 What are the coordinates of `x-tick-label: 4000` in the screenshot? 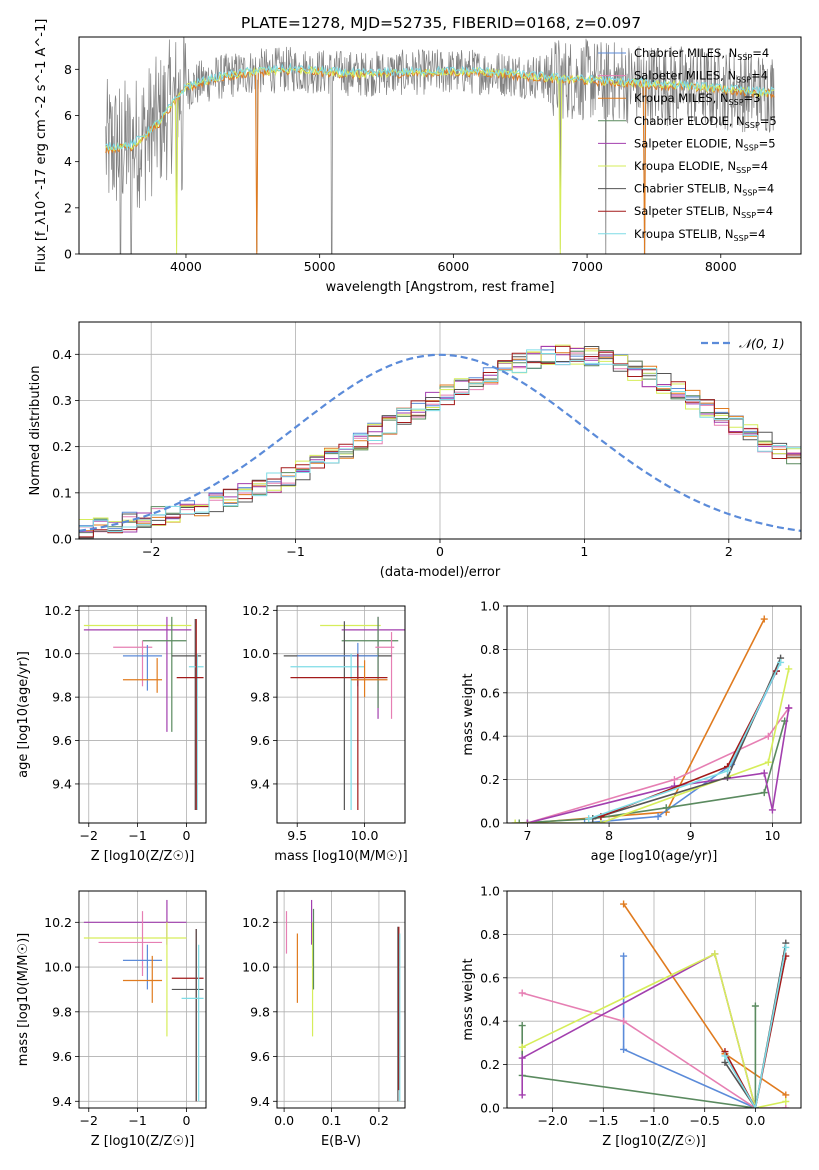 It's located at (186, 266).